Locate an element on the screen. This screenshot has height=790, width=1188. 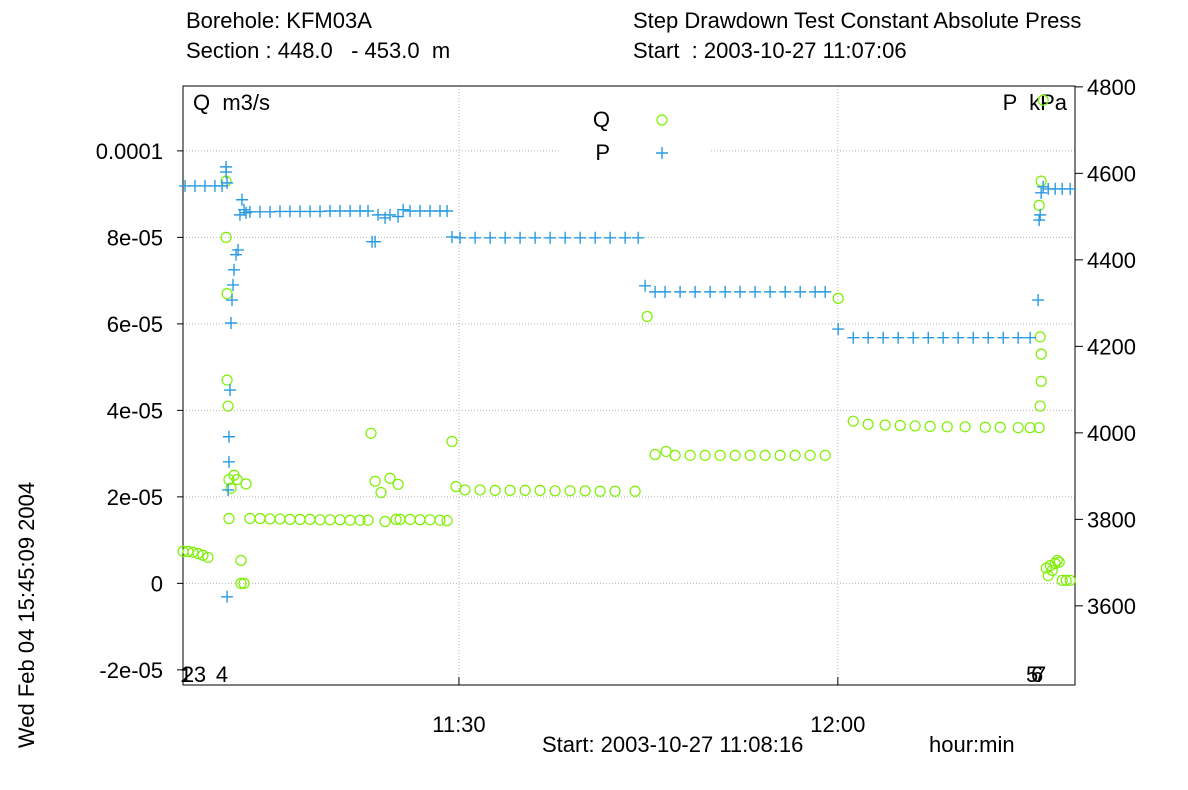
y-axis-label: Q m3/s is located at coordinates (231, 102).